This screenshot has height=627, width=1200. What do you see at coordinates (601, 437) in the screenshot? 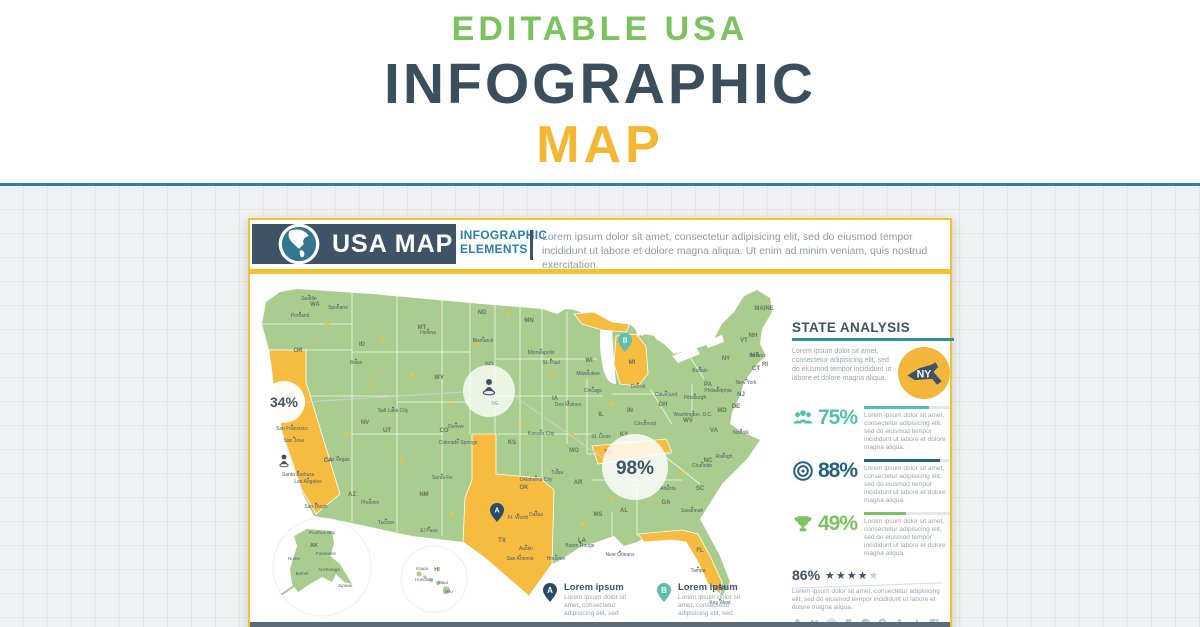
I see `city-label: St. Louis` at bounding box center [601, 437].